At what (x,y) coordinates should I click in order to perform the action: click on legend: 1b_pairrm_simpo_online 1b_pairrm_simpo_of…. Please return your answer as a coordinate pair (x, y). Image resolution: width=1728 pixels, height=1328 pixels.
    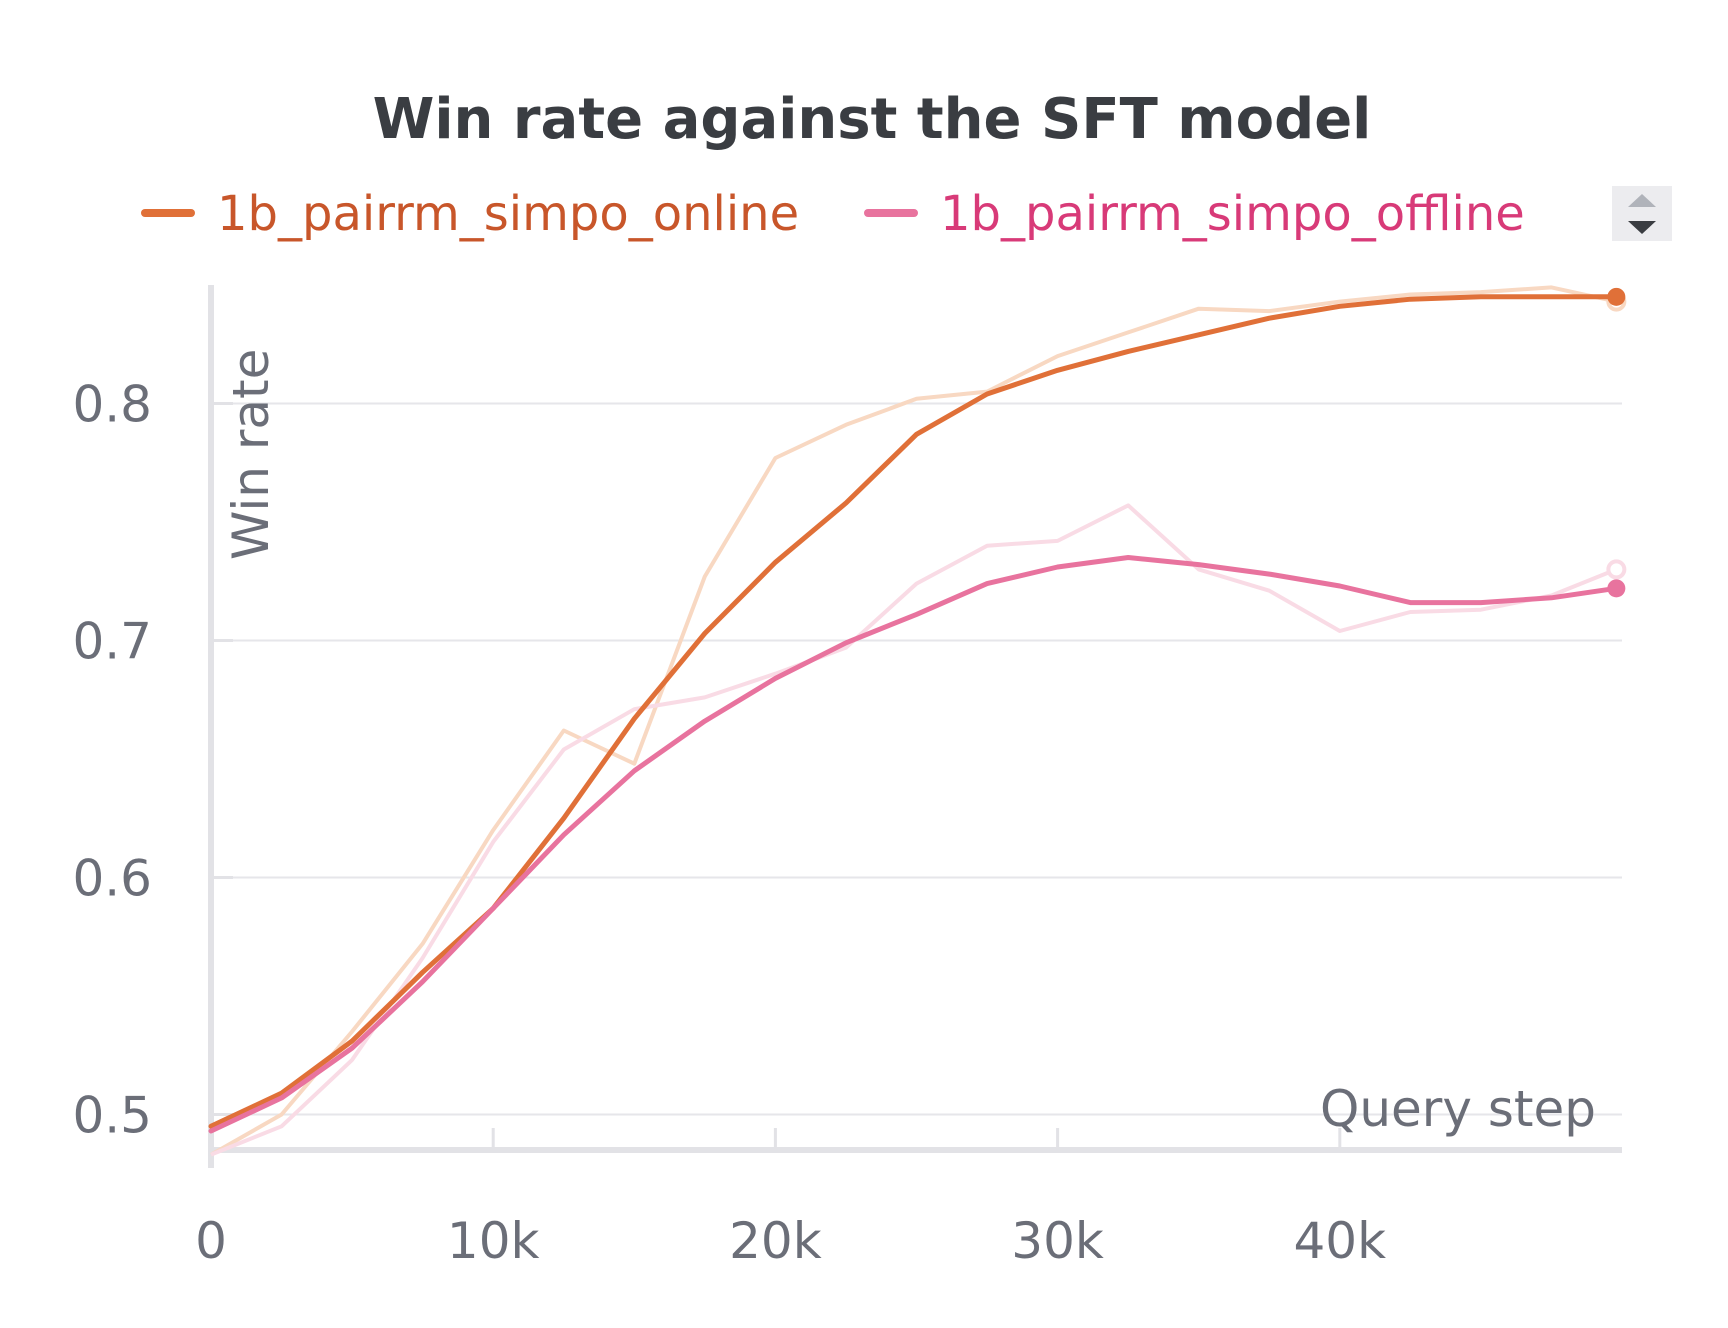
    Looking at the image, I should click on (833, 214).